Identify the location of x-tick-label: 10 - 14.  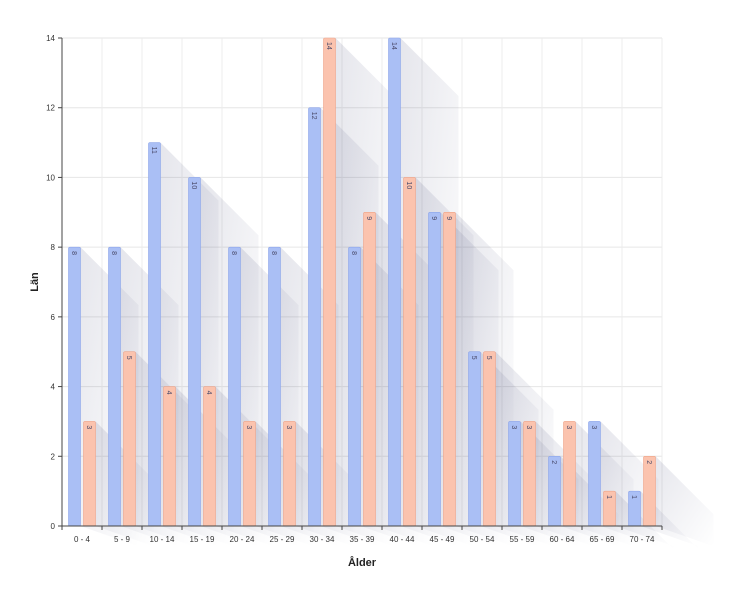
(162, 539).